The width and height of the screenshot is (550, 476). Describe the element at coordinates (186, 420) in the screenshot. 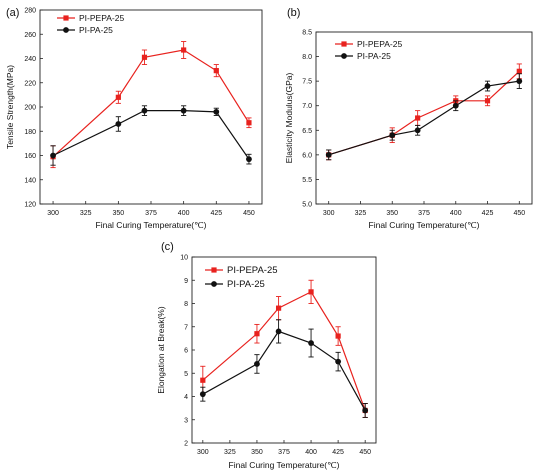

I see `y-tick-label: 3` at that location.